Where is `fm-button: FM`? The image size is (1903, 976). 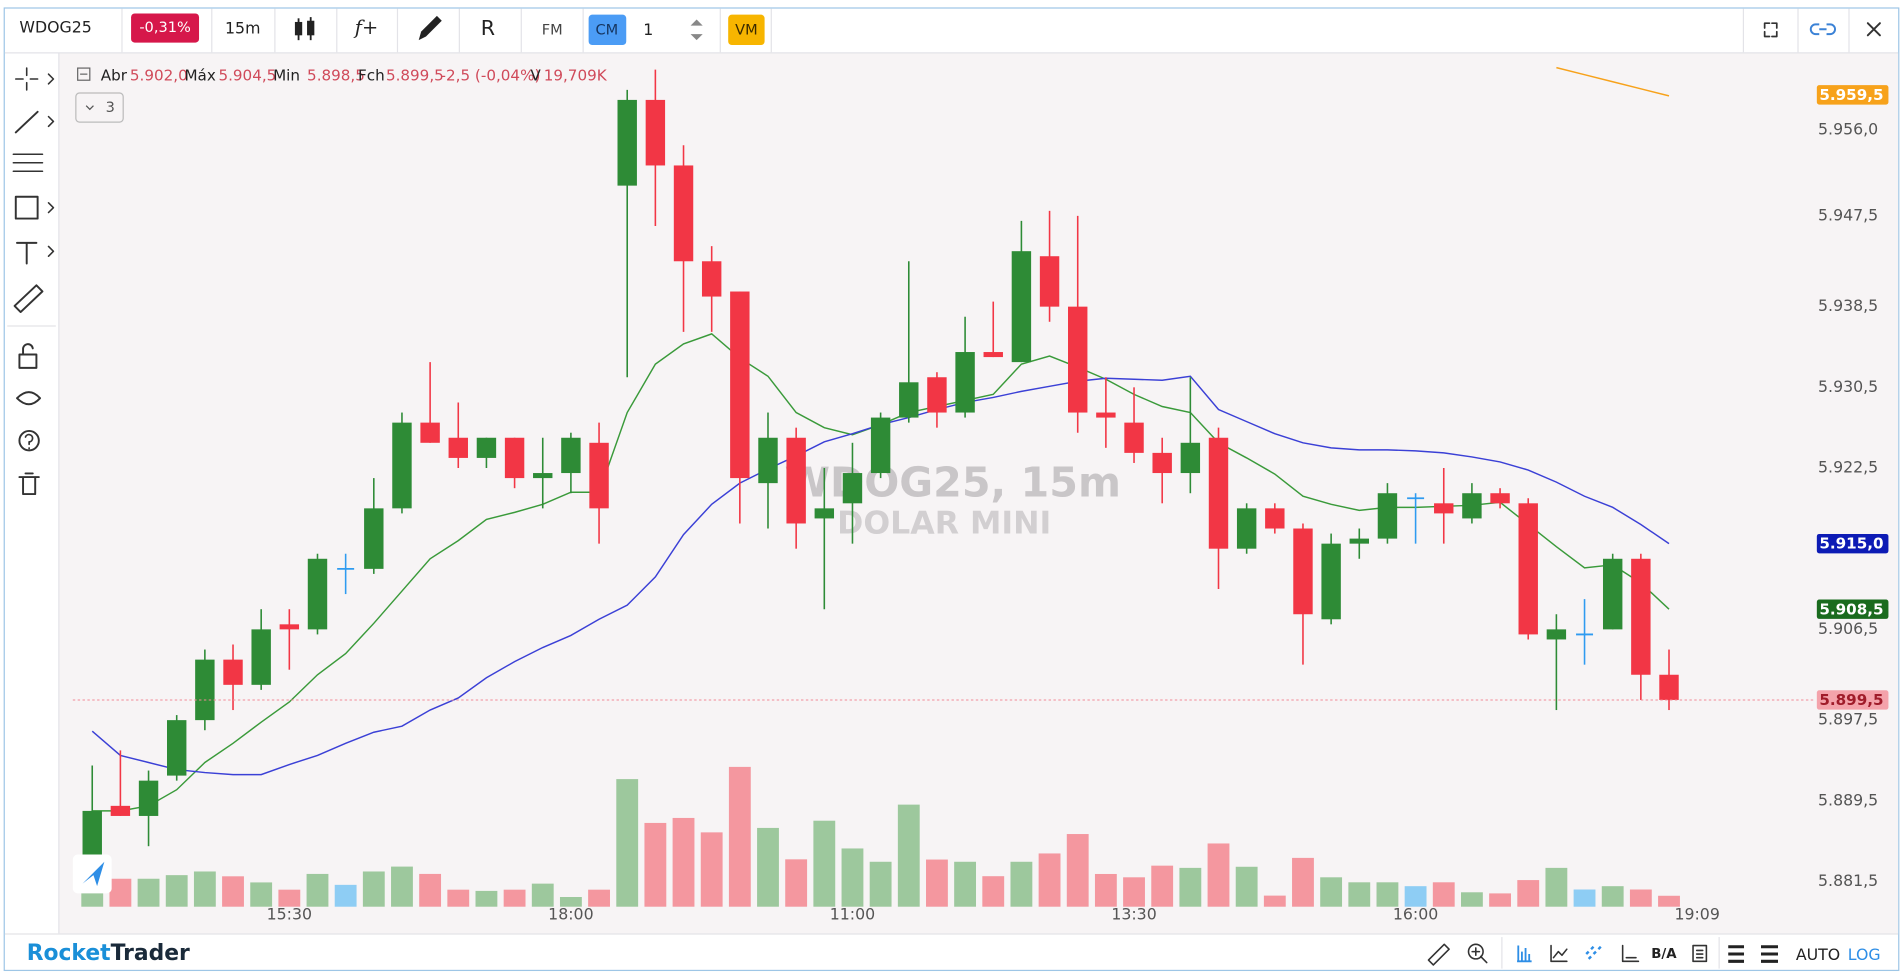 fm-button: FM is located at coordinates (552, 29).